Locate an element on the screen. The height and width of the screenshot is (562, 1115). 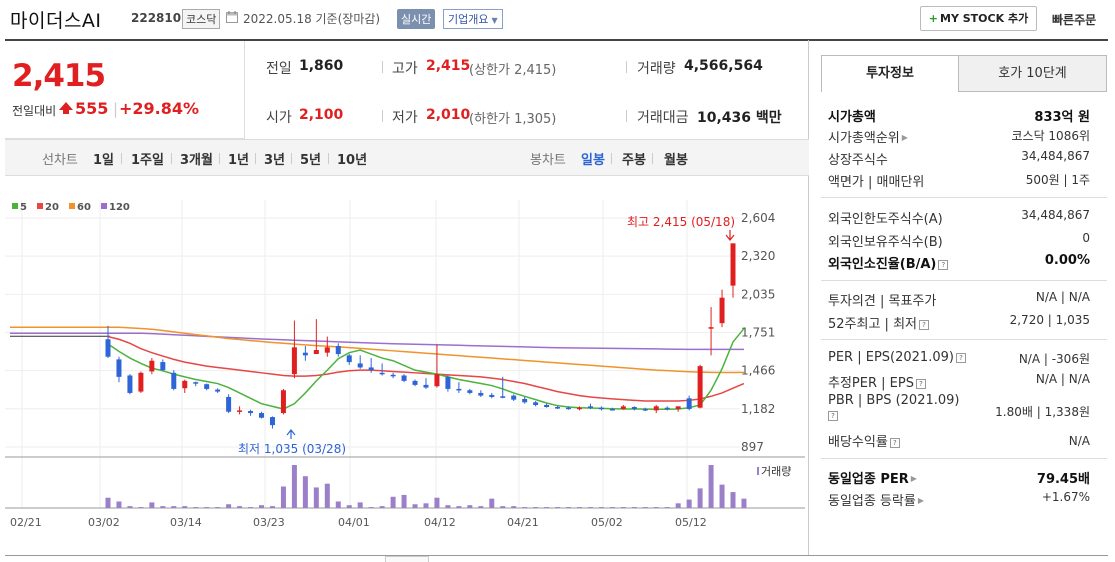
sector-rate-value: +1.67% is located at coordinates (1065, 497).